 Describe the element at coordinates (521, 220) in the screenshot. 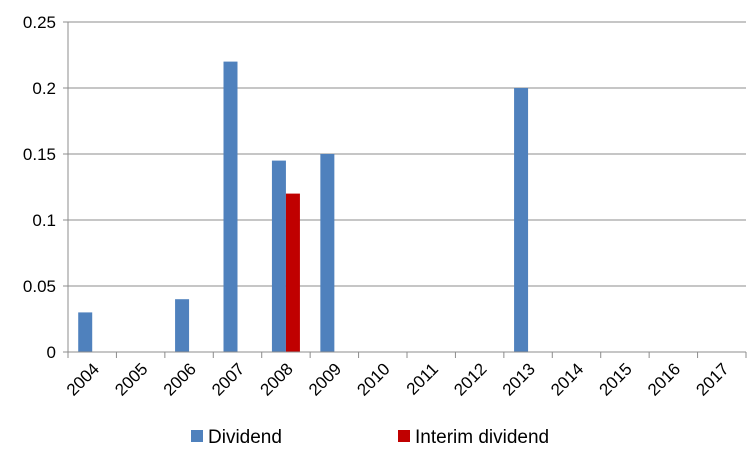

I see `bar-dividend-2013` at that location.